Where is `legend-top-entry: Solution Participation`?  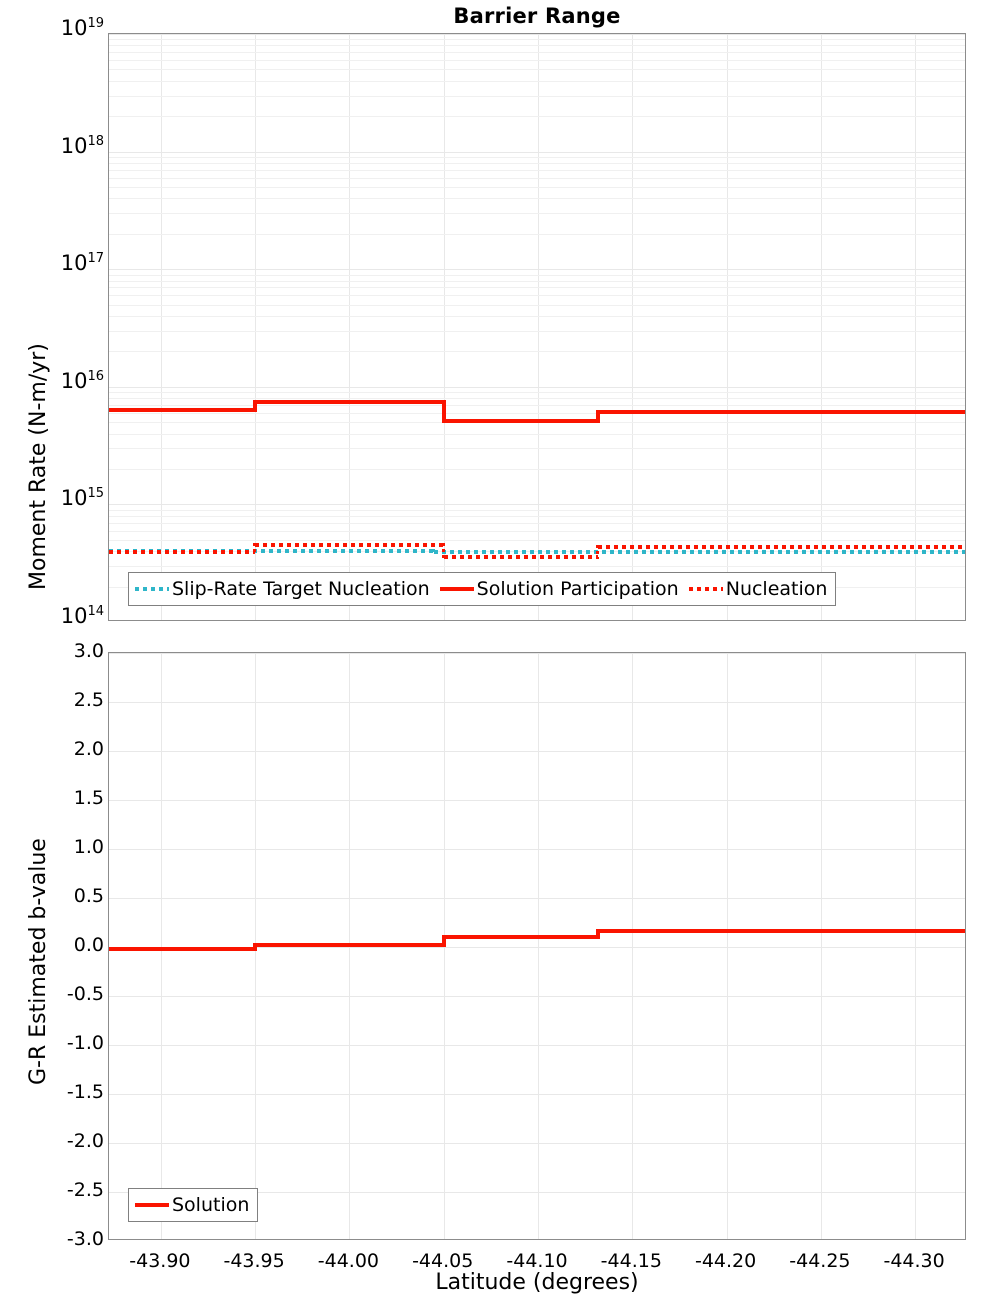 legend-top-entry: Solution Participation is located at coordinates (564, 588).